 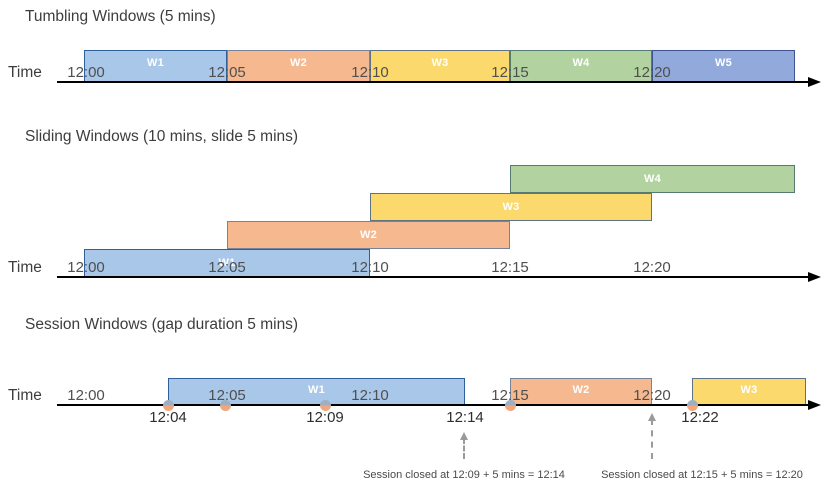 What do you see at coordinates (814, 82) in the screenshot?
I see `tumbling-timeline-arrowhead-icon` at bounding box center [814, 82].